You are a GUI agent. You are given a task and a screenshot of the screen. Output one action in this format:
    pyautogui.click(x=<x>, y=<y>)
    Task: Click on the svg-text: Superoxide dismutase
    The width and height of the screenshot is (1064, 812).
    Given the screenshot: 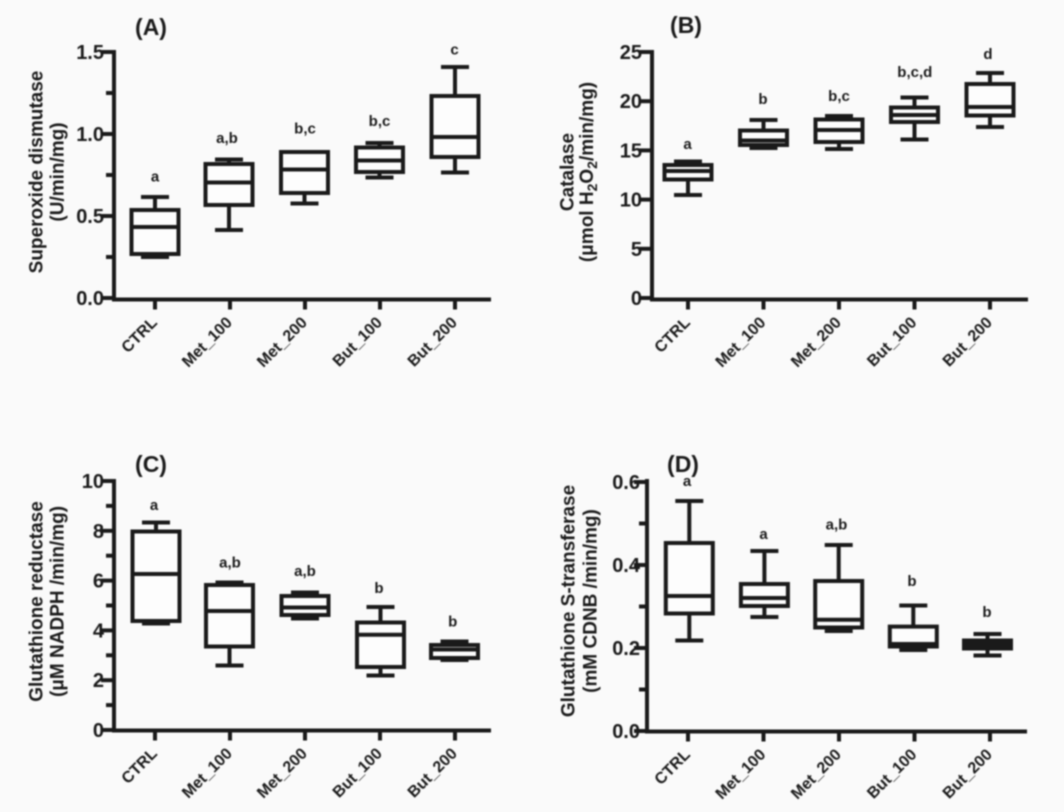 What is the action you would take?
    pyautogui.click(x=37, y=172)
    